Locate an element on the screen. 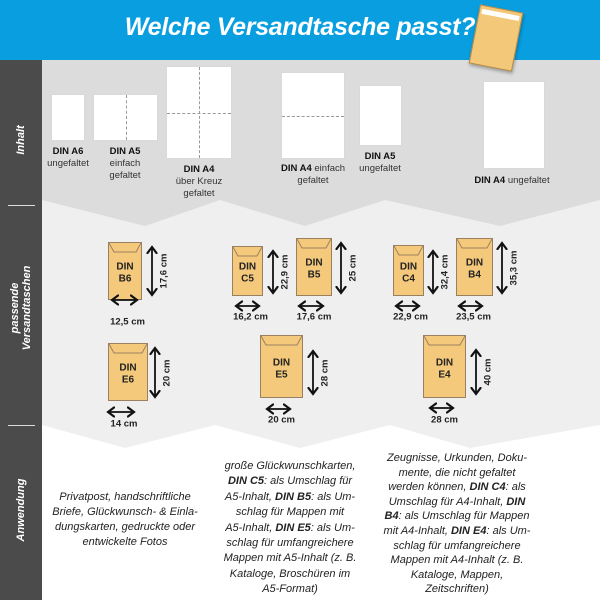 Image resolution: width=600 pixels, height=600 pixels. envelope-format: DIN B5 is located at coordinates (314, 269).